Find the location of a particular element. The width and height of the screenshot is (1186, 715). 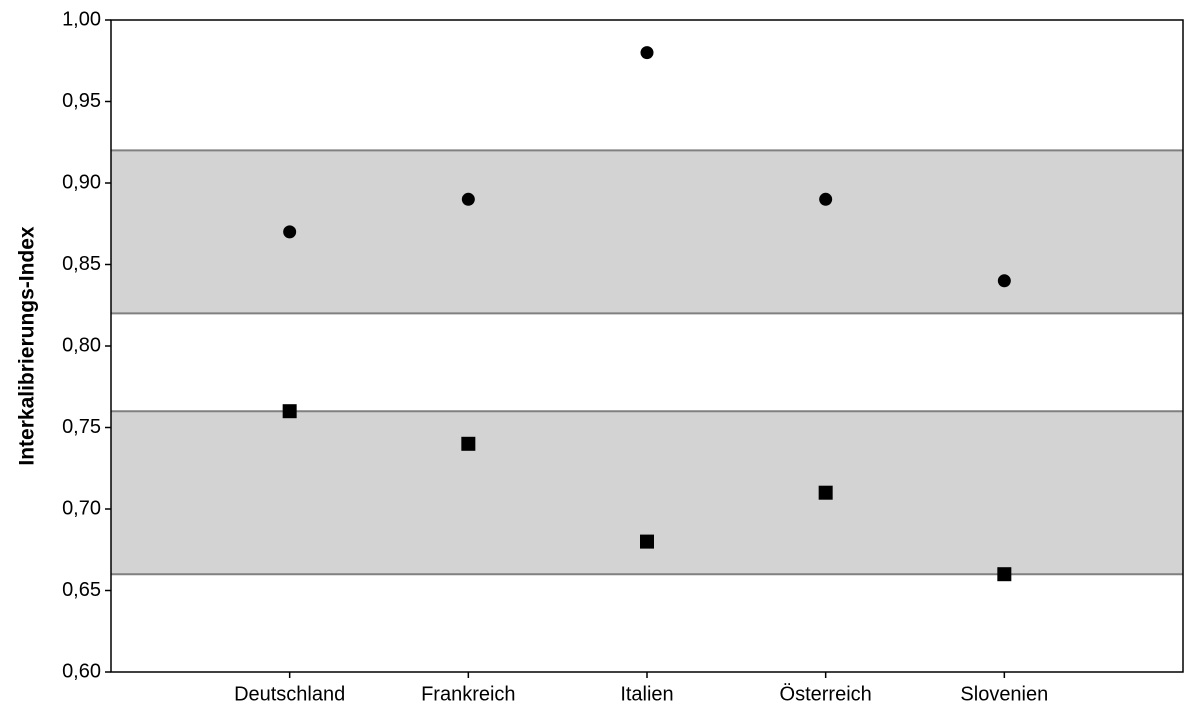

x-tick-label: Italien is located at coordinates (646, 694).